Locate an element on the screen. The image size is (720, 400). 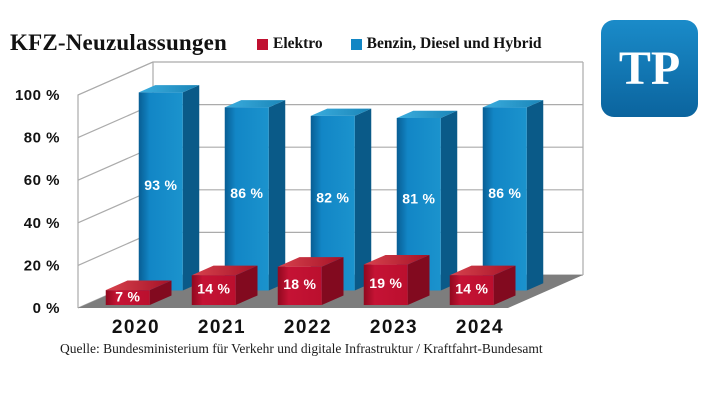
category-label: 2022 is located at coordinates (308, 327).